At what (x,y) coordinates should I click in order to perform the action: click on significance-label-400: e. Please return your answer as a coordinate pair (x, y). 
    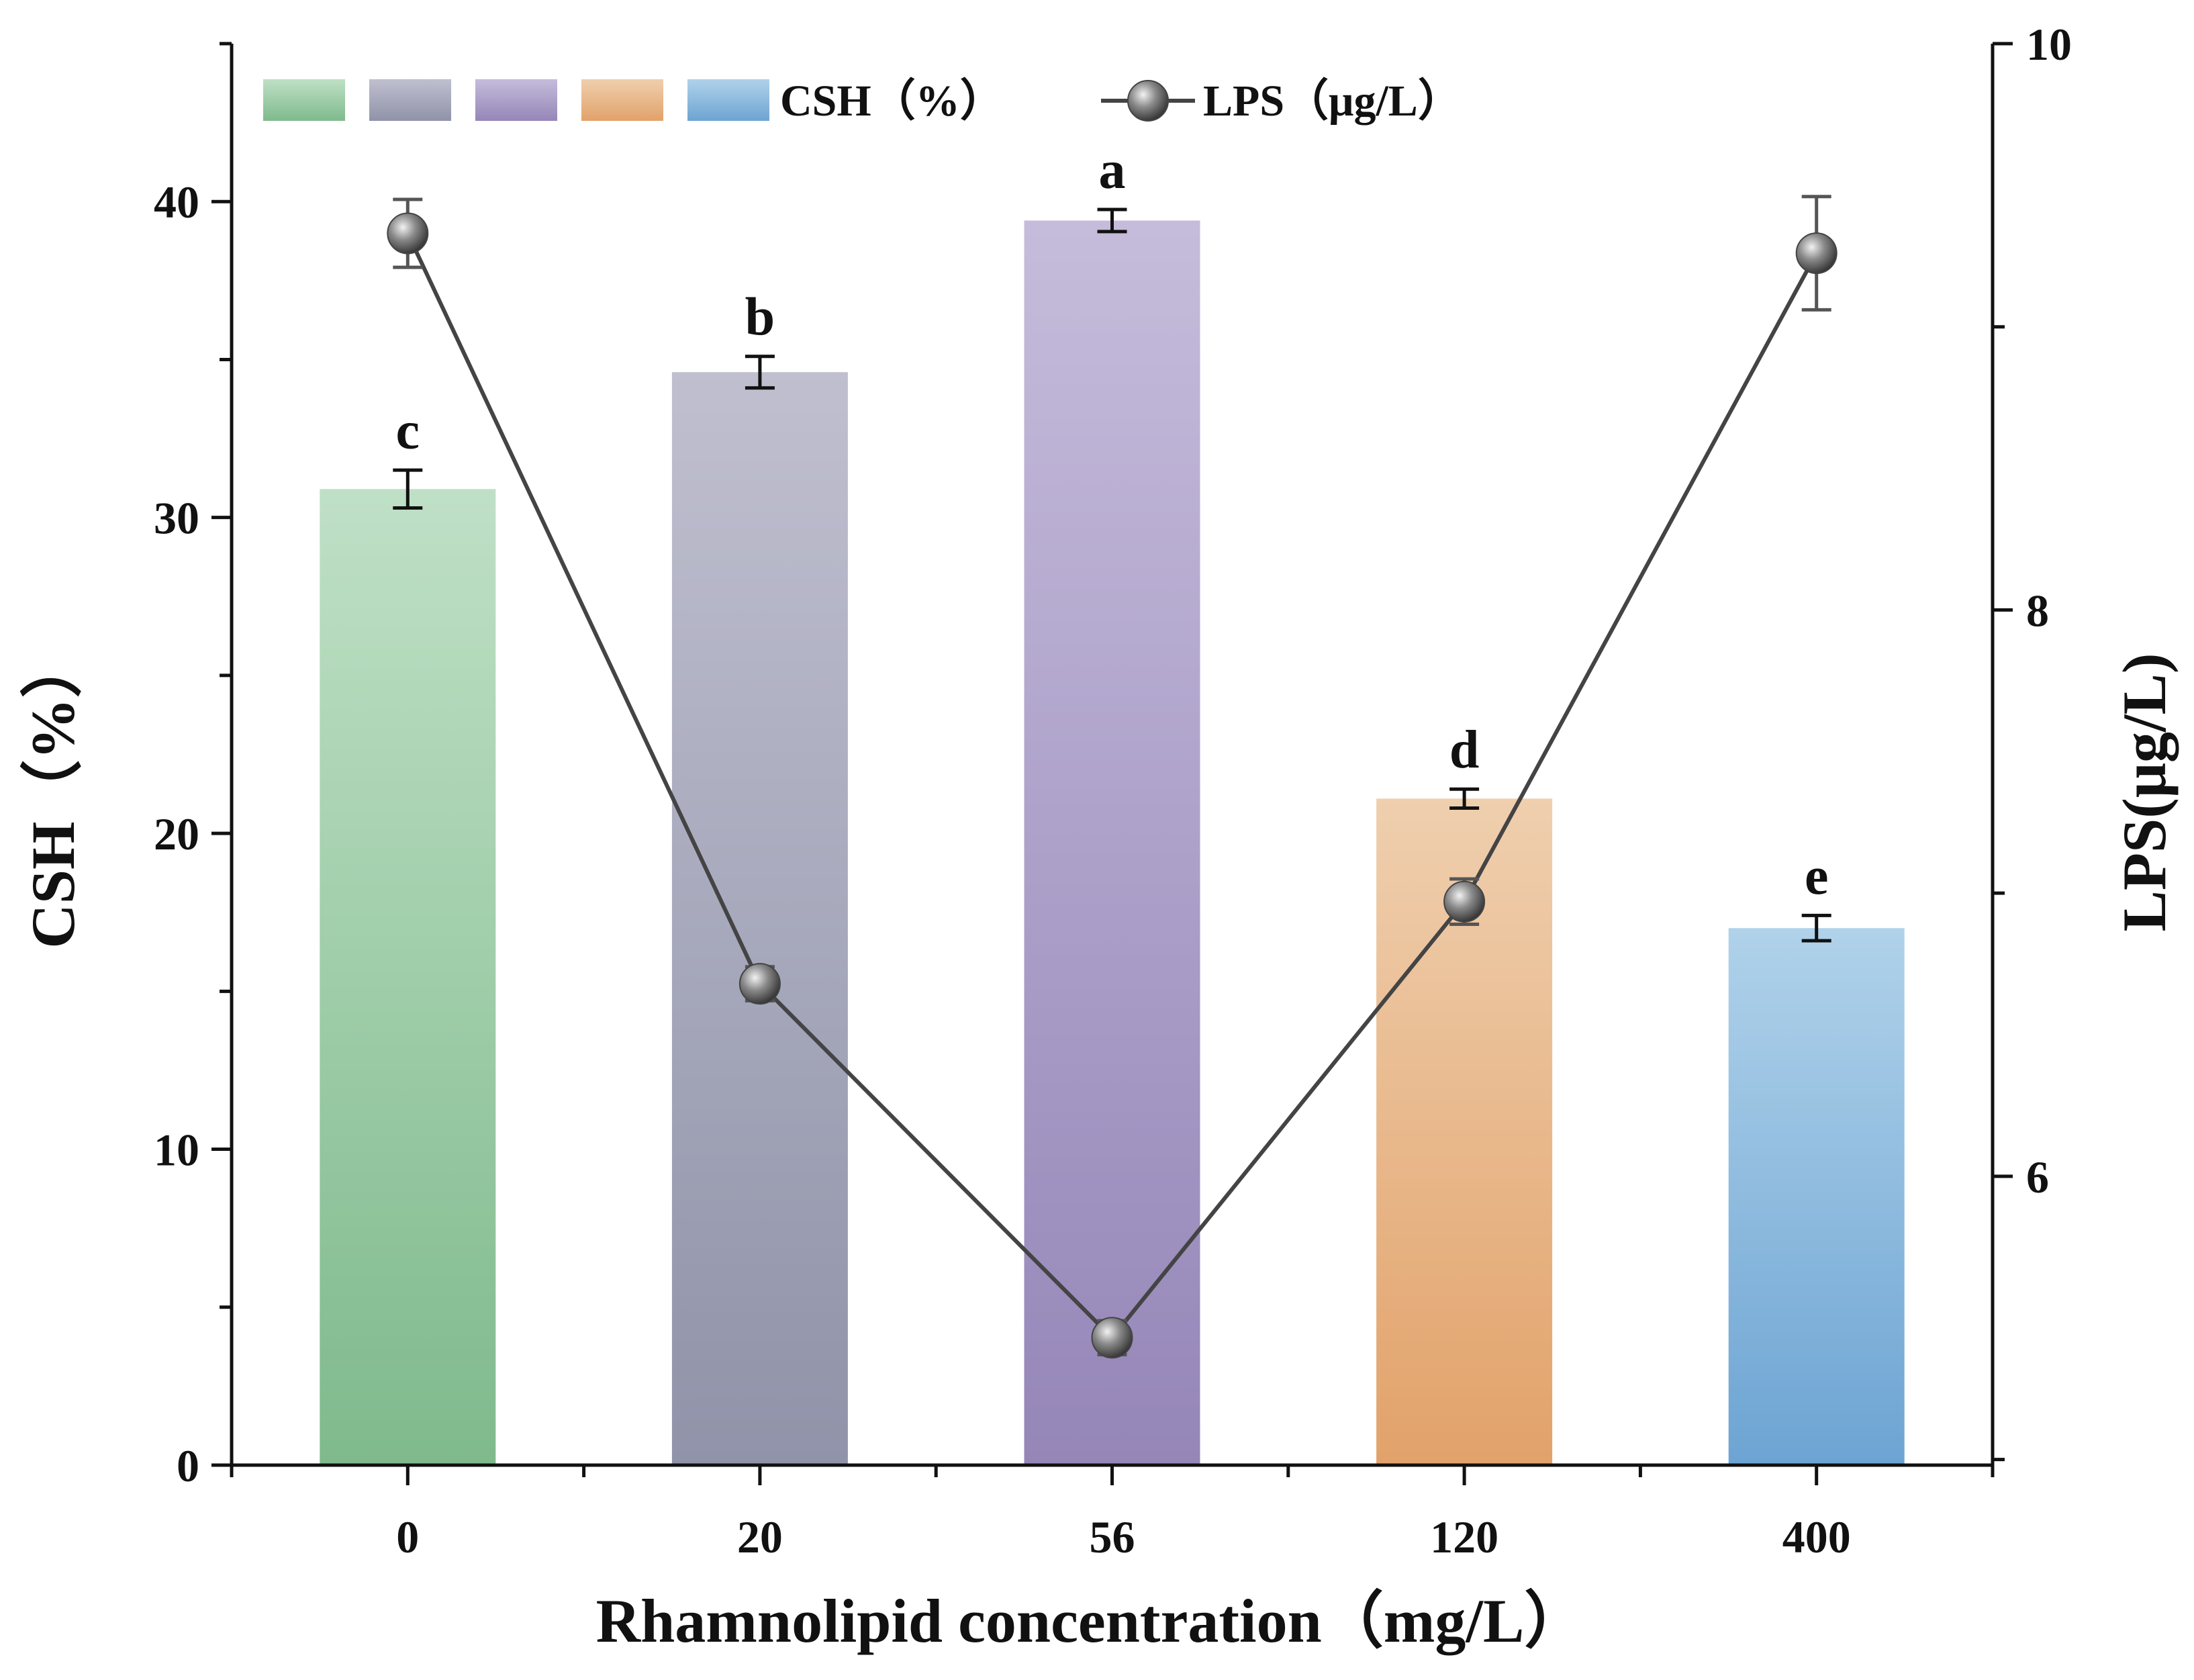
    Looking at the image, I should click on (1817, 877).